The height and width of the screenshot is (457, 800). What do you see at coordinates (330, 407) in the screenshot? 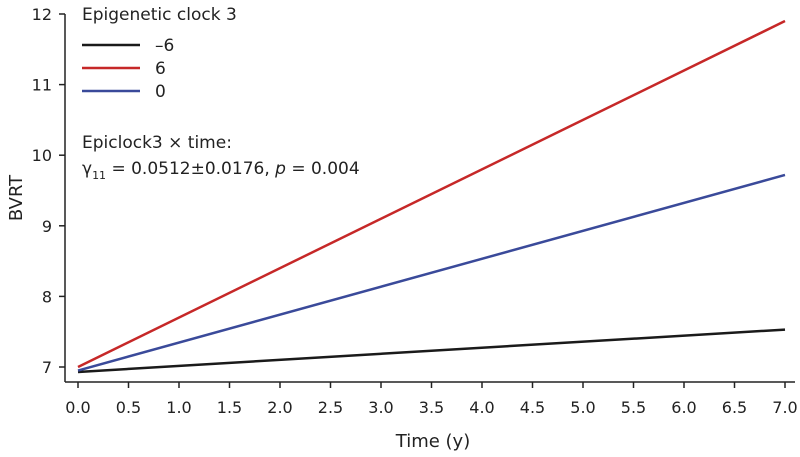
I see `x-tick-label: 2.5` at bounding box center [330, 407].